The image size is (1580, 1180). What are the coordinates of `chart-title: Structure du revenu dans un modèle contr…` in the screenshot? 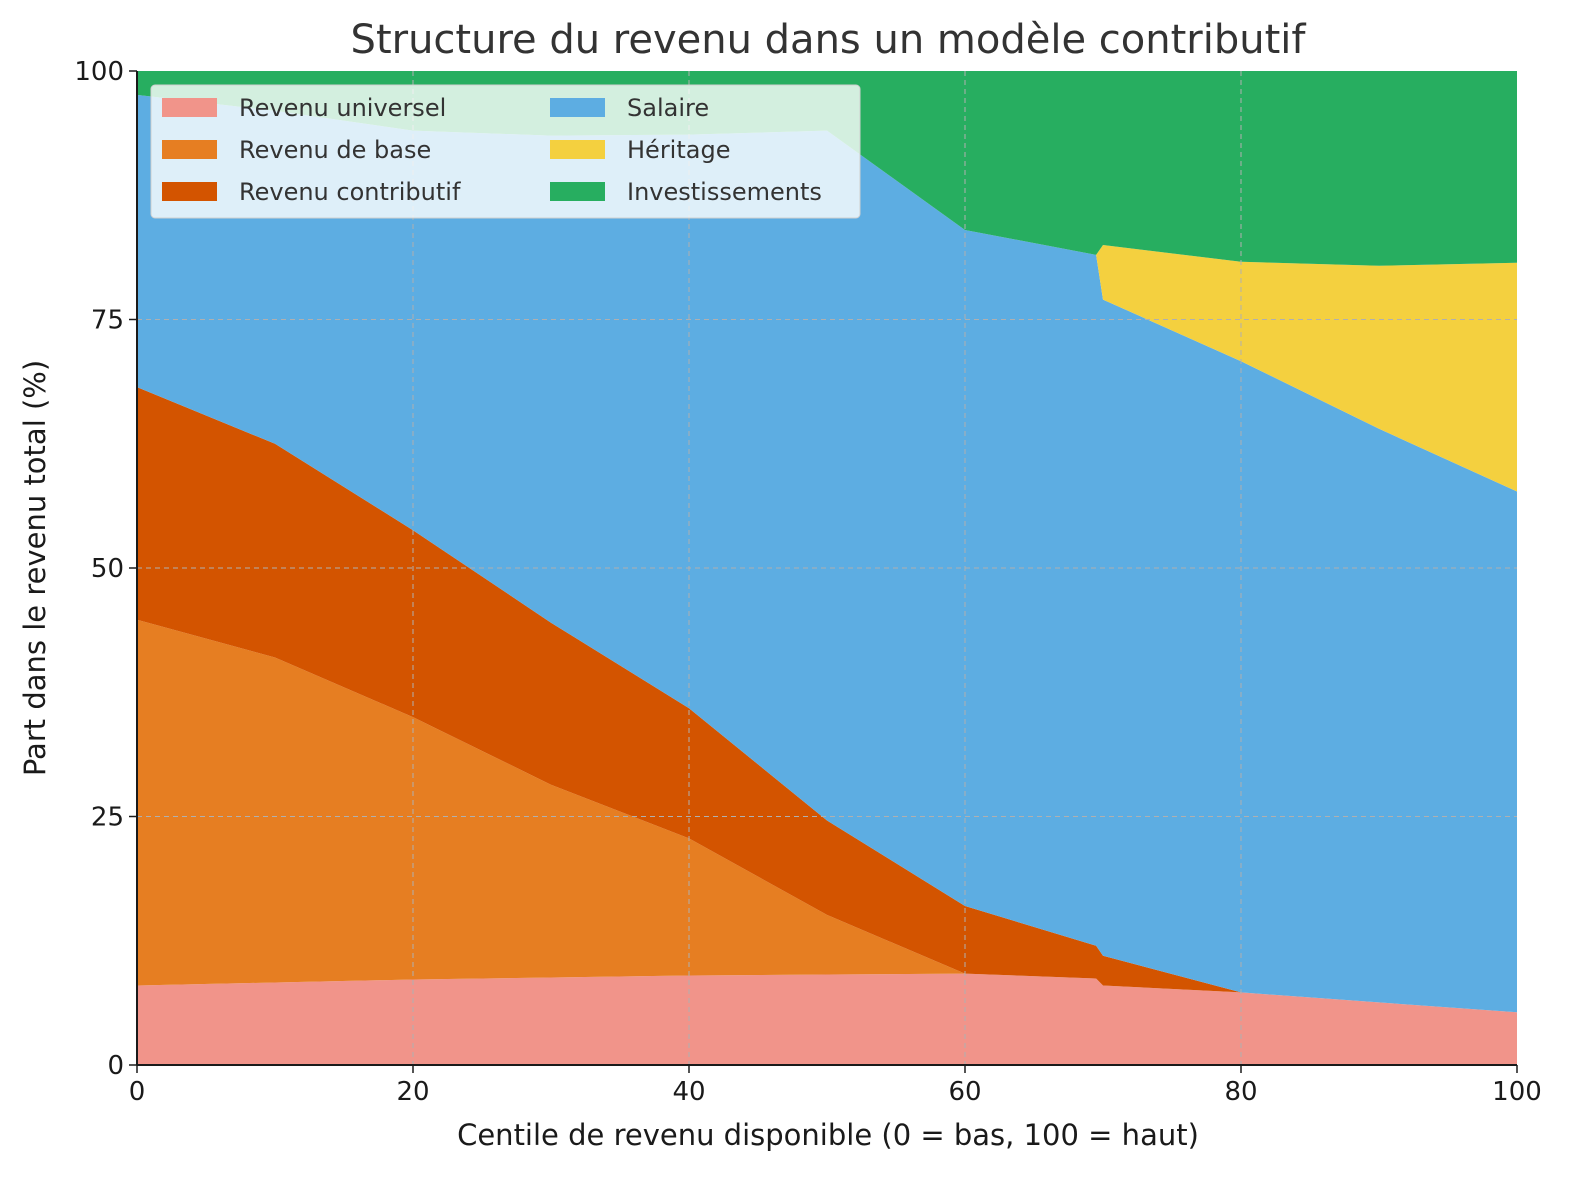 It's located at (829, 40).